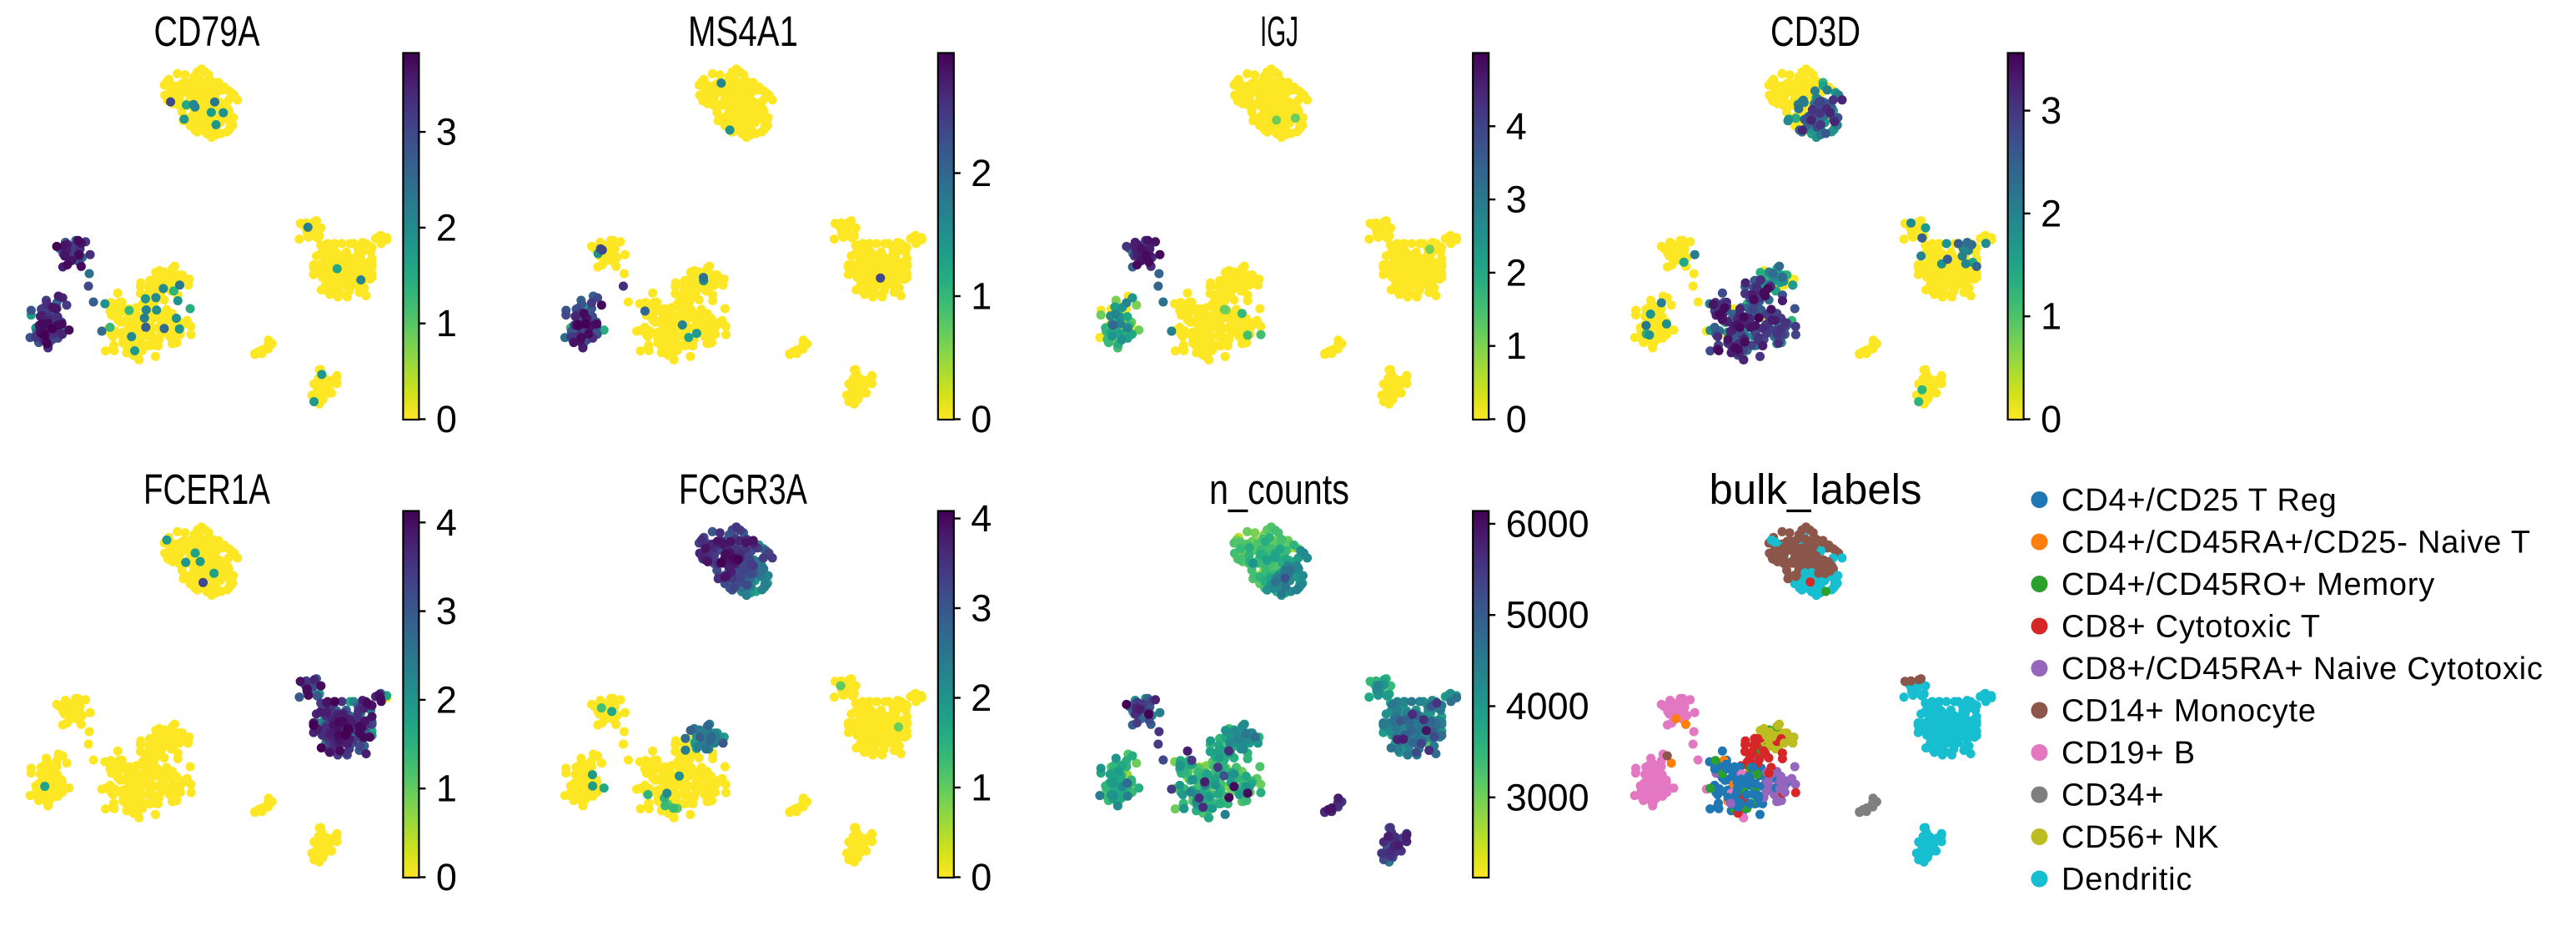  Describe the element at coordinates (1547, 615) in the screenshot. I see `svg-text: 5000` at that location.